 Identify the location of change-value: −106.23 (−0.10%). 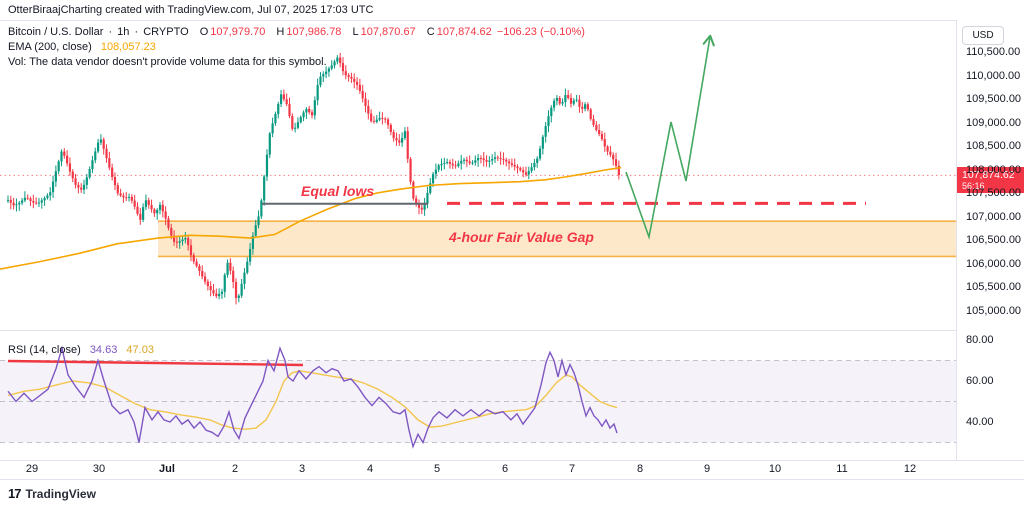
(540, 32).